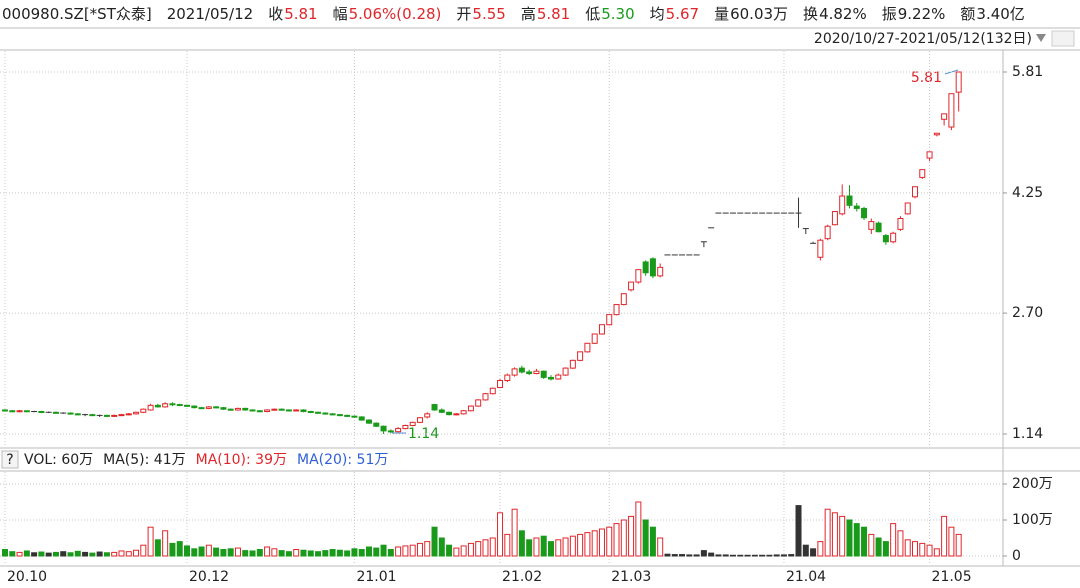  What do you see at coordinates (77, 14) in the screenshot?
I see `symbol: 000980.SZ[*ST众泰]` at bounding box center [77, 14].